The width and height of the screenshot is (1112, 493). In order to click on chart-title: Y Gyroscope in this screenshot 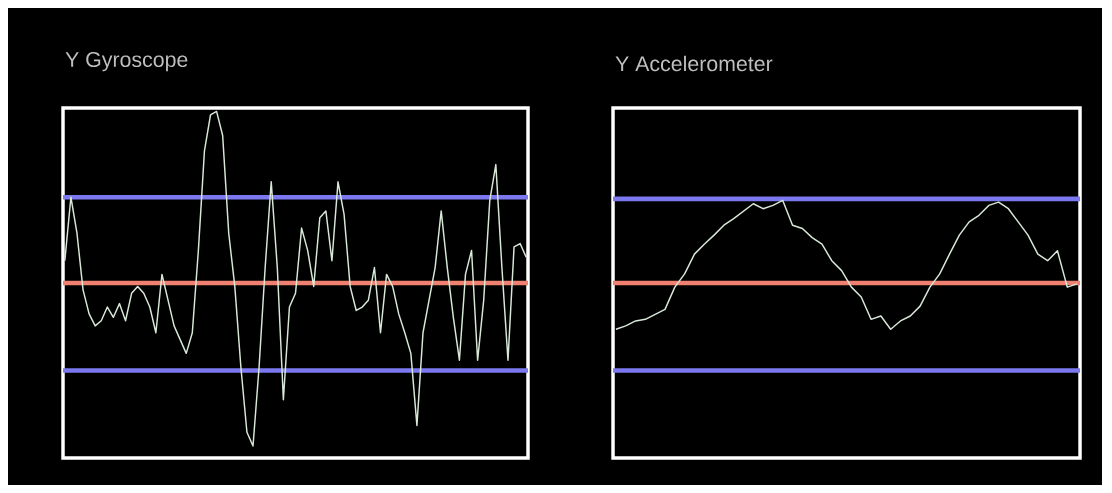, I will do `click(126, 61)`.